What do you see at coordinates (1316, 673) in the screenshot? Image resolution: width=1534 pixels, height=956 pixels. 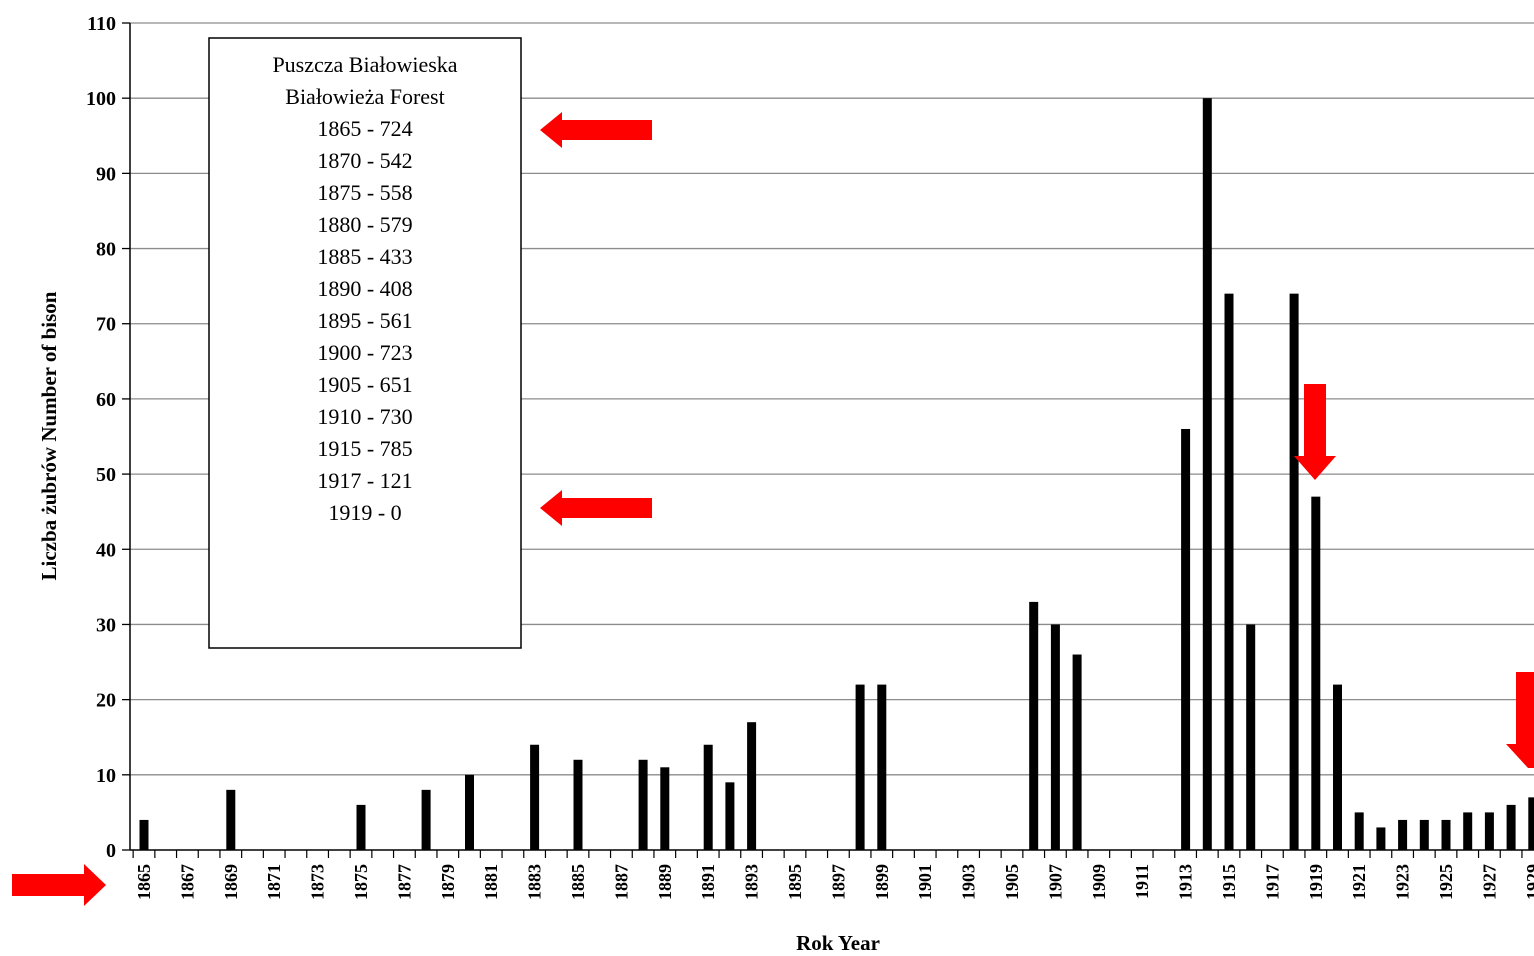 I see `bar-1919` at bounding box center [1316, 673].